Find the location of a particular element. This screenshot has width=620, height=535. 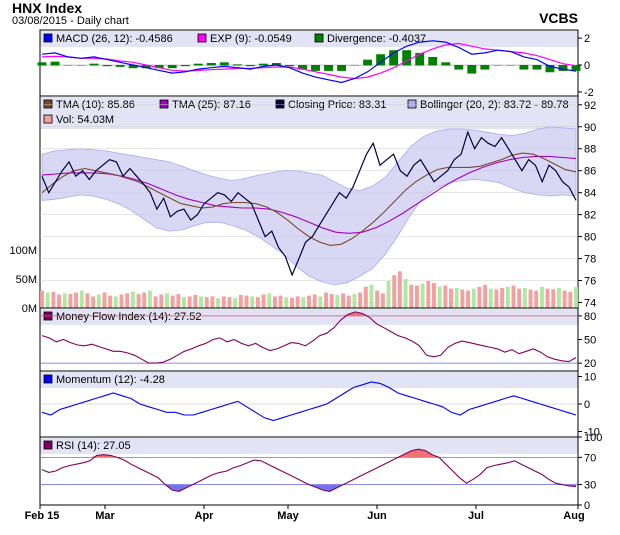

legend-label-mfi-0: Money Flow Index (14): 27.52 is located at coordinates (129, 317).